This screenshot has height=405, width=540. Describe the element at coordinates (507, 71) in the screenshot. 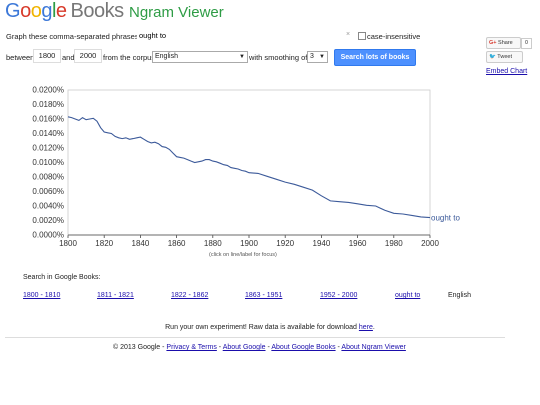

I see `embed-chart-link: Embed Chart` at that location.